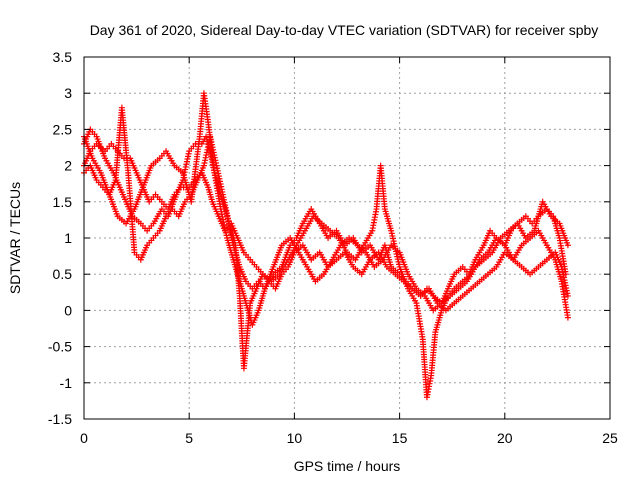 This screenshot has width=640, height=485. What do you see at coordinates (15, 238) in the screenshot?
I see `y-axis-title: SDTVAR / TECUs` at bounding box center [15, 238].